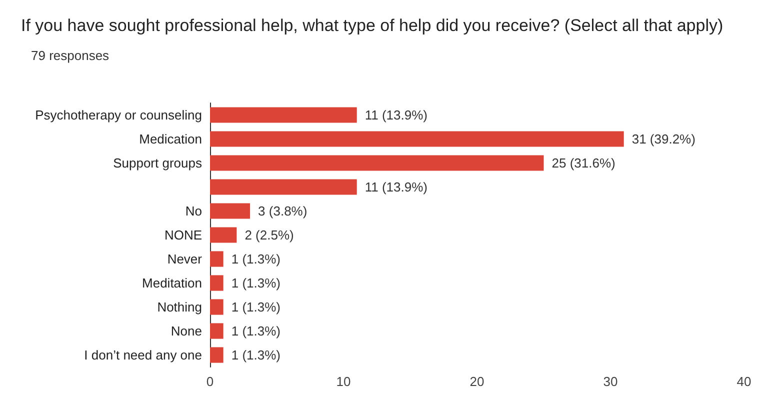 The height and width of the screenshot is (405, 778). I want to click on x-tick-label: 20, so click(477, 381).